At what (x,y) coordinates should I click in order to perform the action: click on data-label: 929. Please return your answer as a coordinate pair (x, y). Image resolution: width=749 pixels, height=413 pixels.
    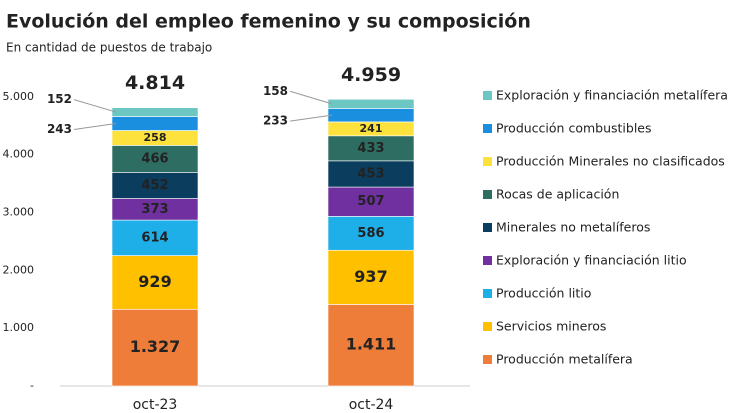
    Looking at the image, I should click on (154, 281).